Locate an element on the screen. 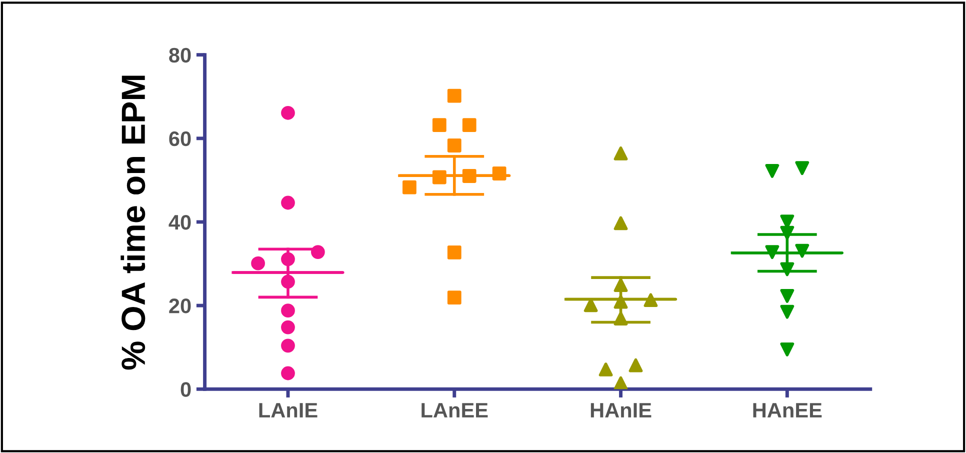  x-tick-label: HAnEE is located at coordinates (787, 410).